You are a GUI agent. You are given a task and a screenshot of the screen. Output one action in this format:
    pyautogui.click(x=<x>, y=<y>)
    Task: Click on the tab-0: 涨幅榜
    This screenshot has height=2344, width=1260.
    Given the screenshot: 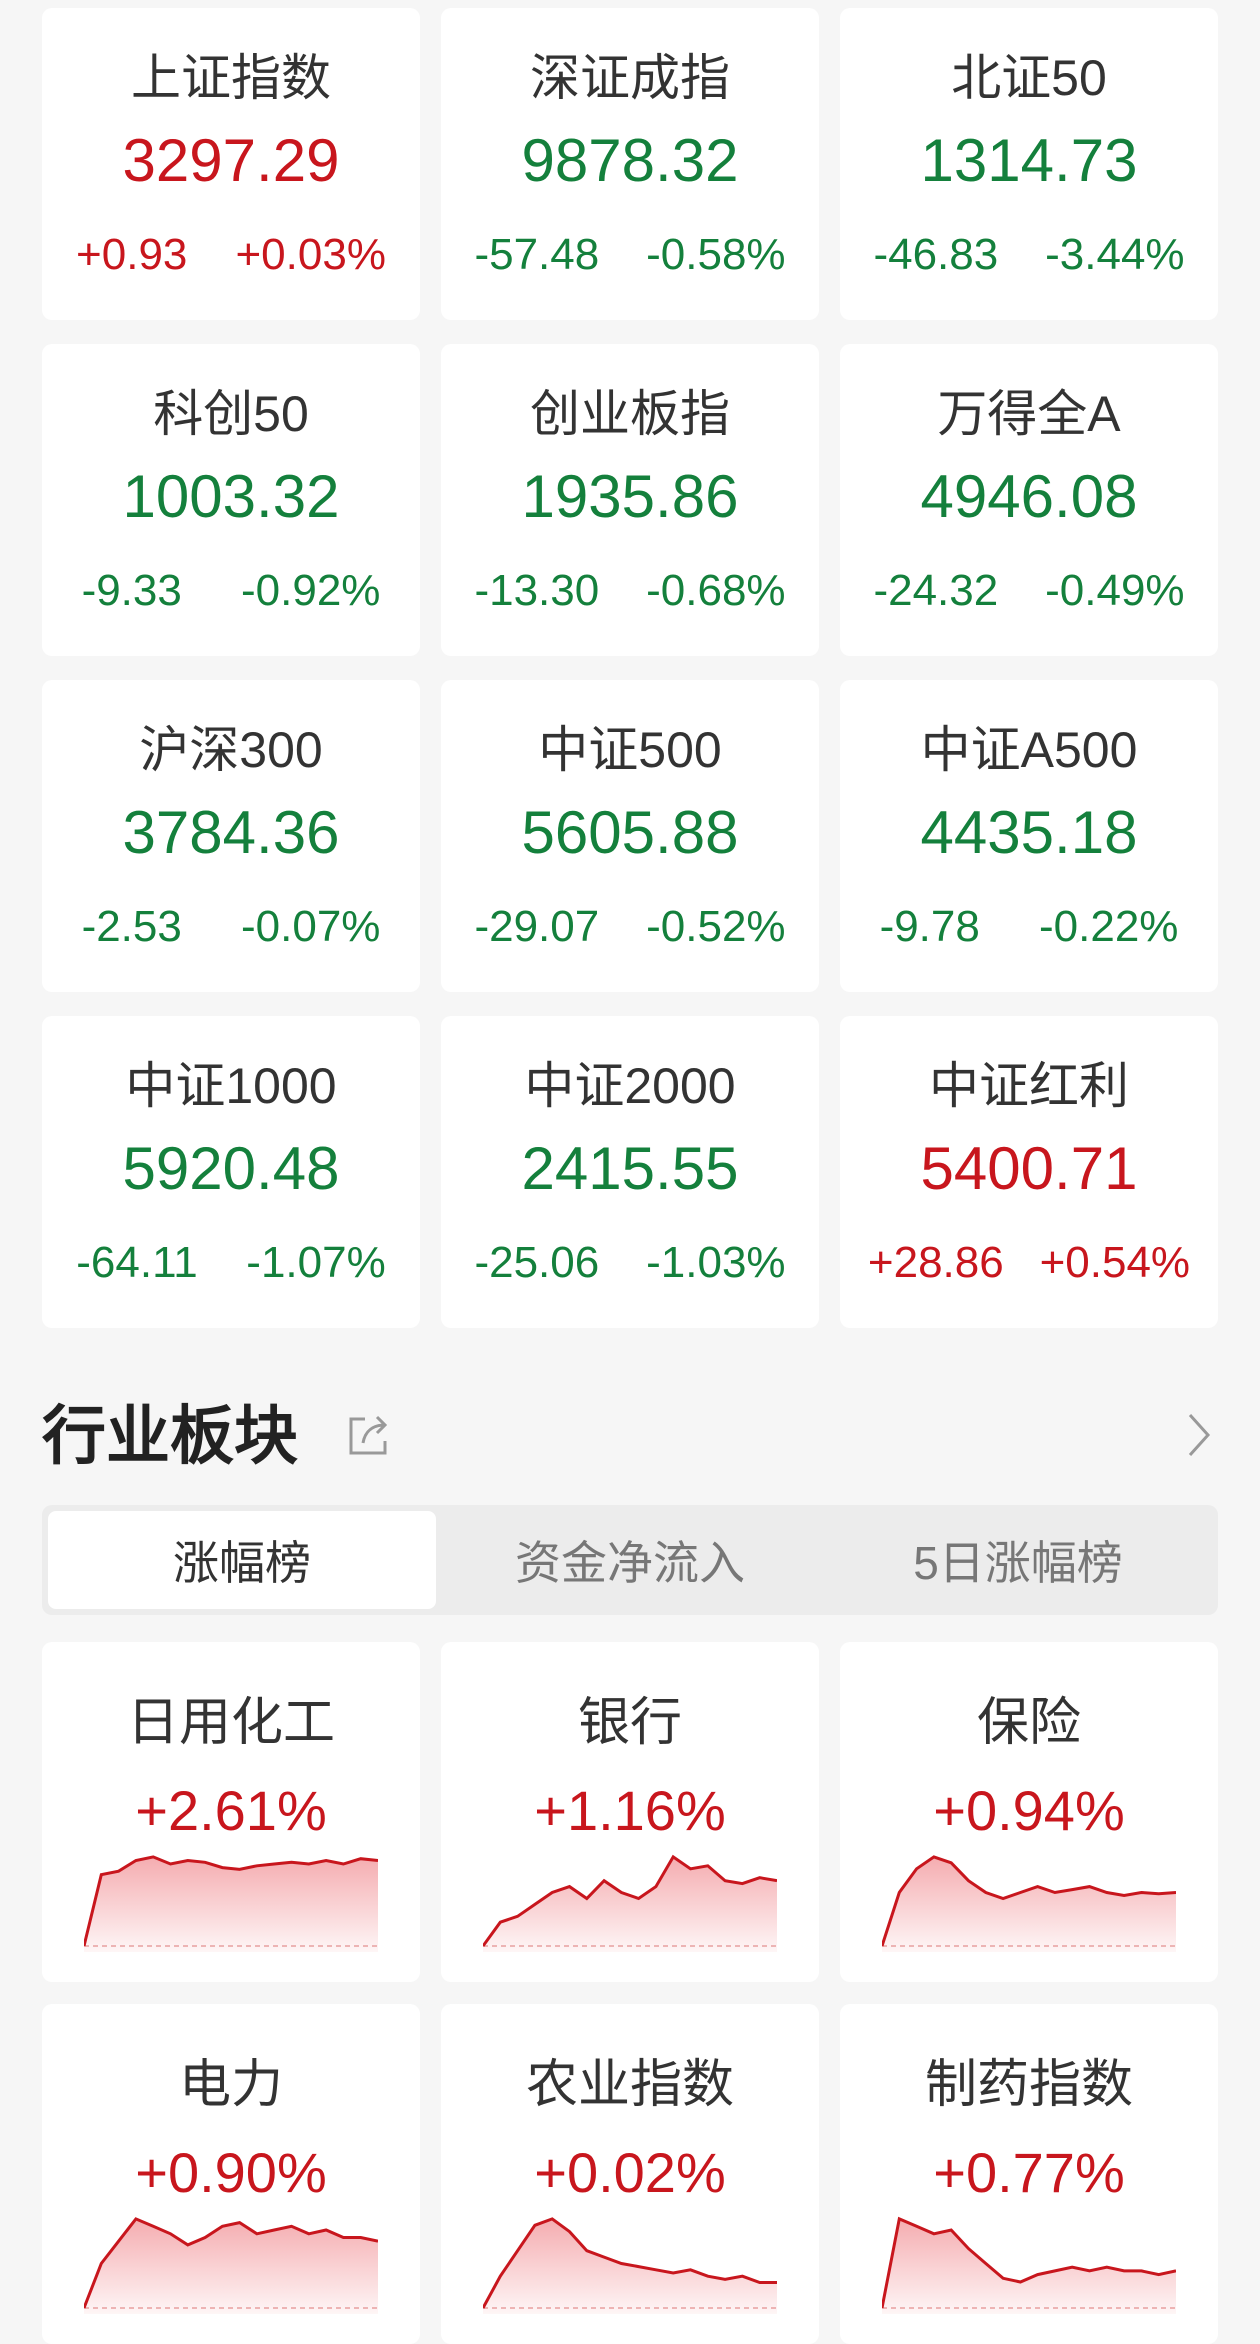 What is the action you would take?
    pyautogui.click(x=242, y=1560)
    